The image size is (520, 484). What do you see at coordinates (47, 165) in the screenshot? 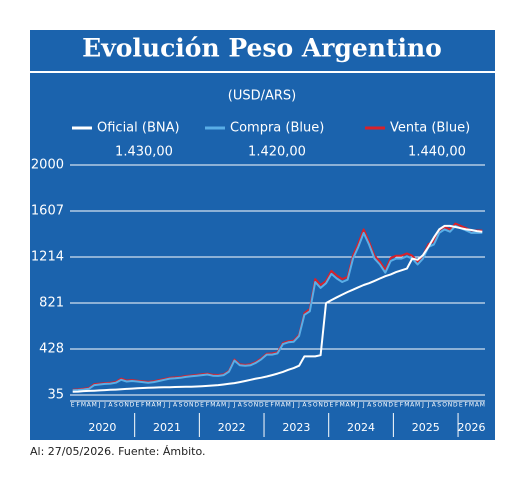
I see `y-tick-label: 2000` at bounding box center [47, 165].